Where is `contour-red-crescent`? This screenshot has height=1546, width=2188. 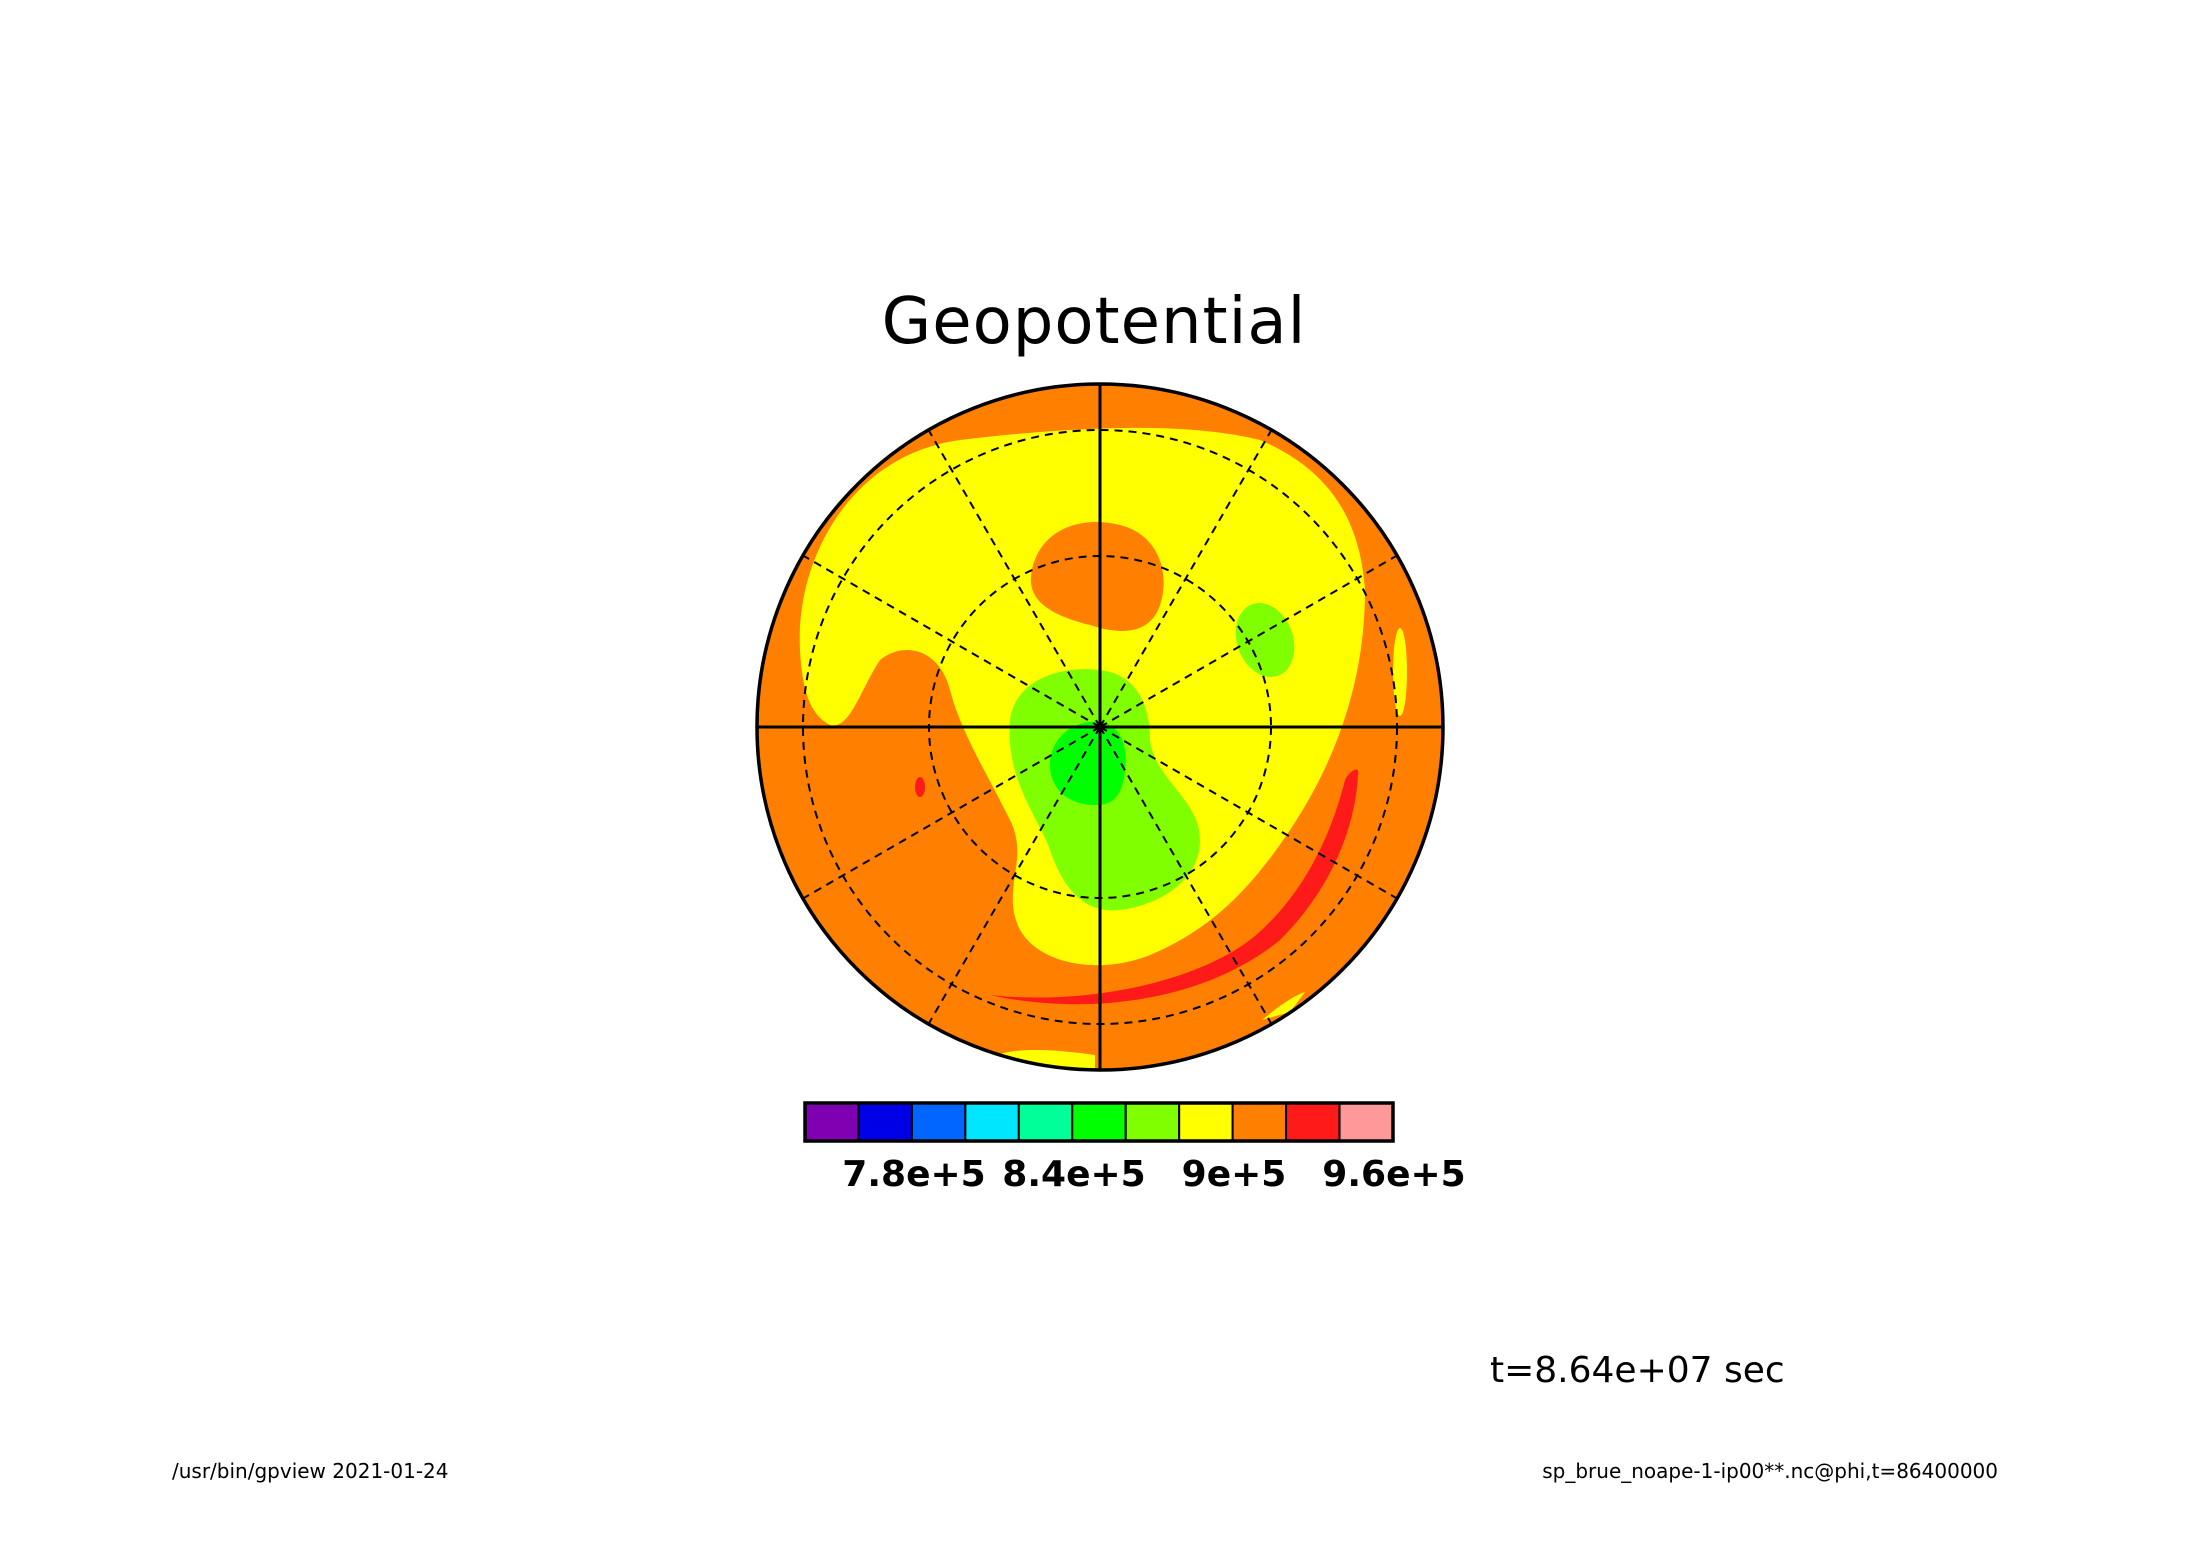
contour-red-crescent is located at coordinates (1174, 887).